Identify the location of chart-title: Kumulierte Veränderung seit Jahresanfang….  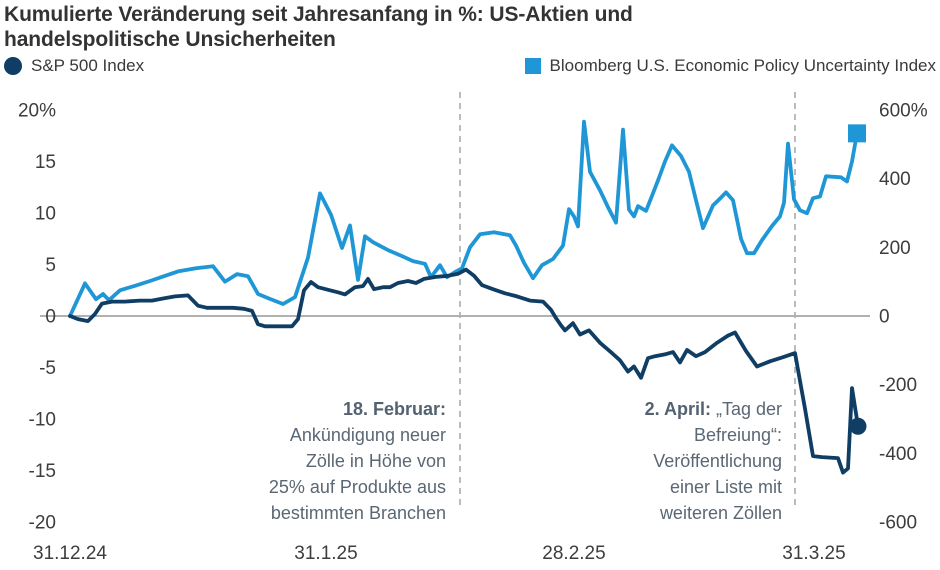
(318, 27).